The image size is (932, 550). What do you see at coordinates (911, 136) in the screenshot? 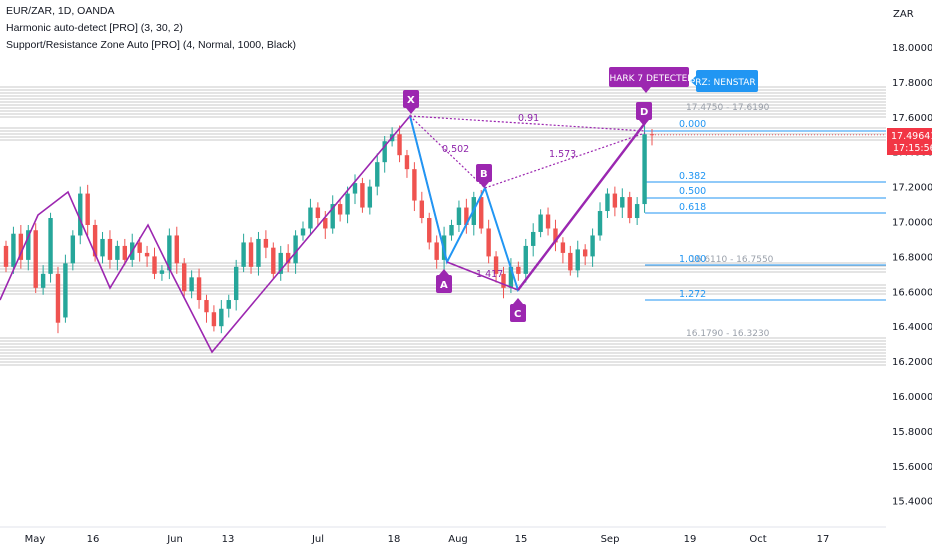
I see `last-price-value: 17.49641` at bounding box center [911, 136].